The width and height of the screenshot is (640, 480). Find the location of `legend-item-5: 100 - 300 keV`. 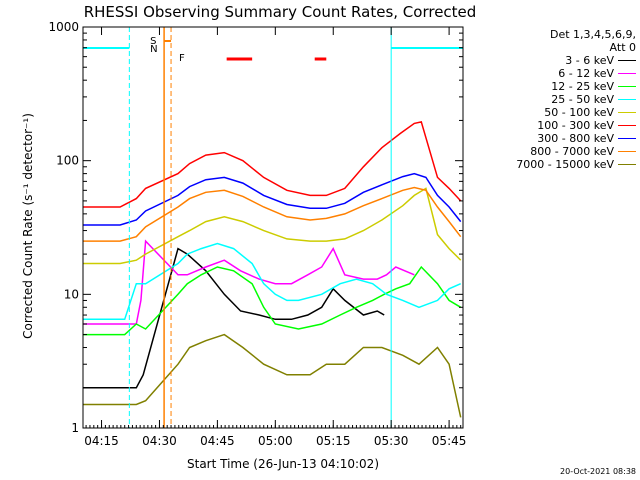

legend-item-5: 100 - 300 keV is located at coordinates (561, 125).